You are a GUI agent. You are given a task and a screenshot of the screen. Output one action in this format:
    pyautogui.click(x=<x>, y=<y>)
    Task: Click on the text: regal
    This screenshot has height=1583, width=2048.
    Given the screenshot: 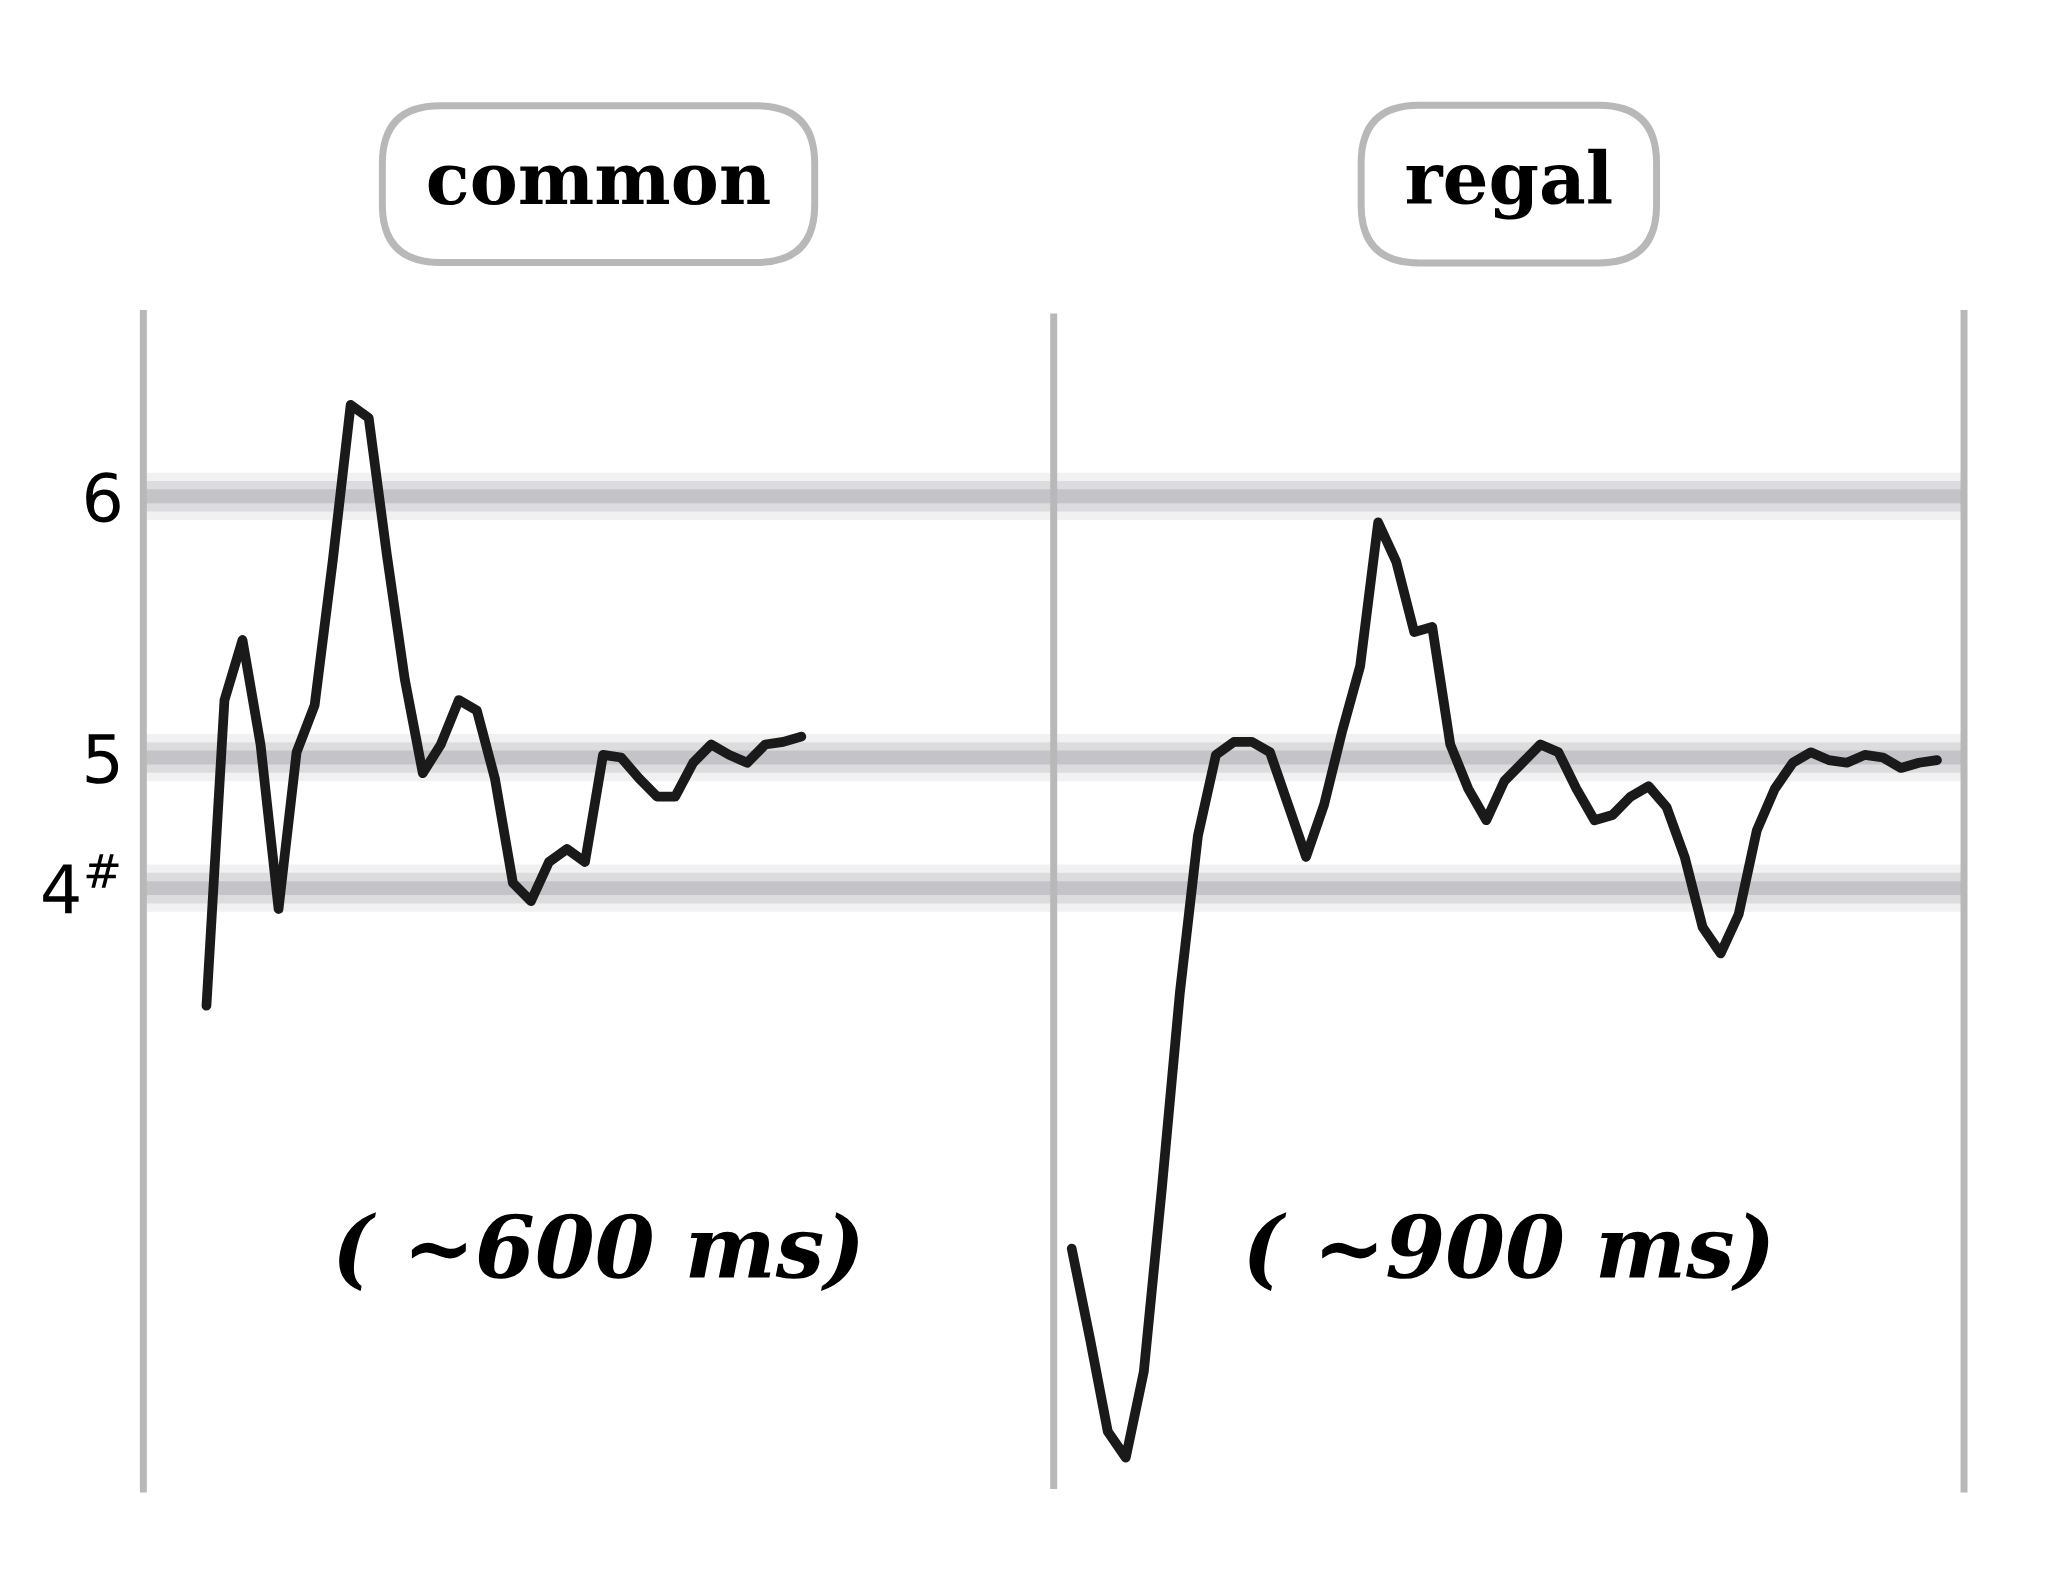 What is the action you would take?
    pyautogui.click(x=1509, y=184)
    